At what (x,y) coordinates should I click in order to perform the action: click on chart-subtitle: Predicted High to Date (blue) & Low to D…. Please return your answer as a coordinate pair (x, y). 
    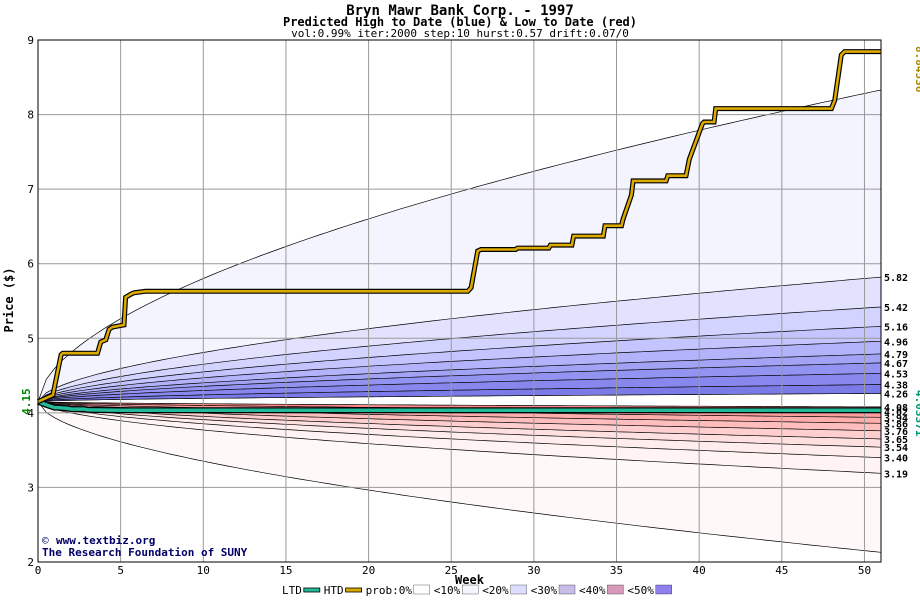
    Looking at the image, I should click on (459, 22).